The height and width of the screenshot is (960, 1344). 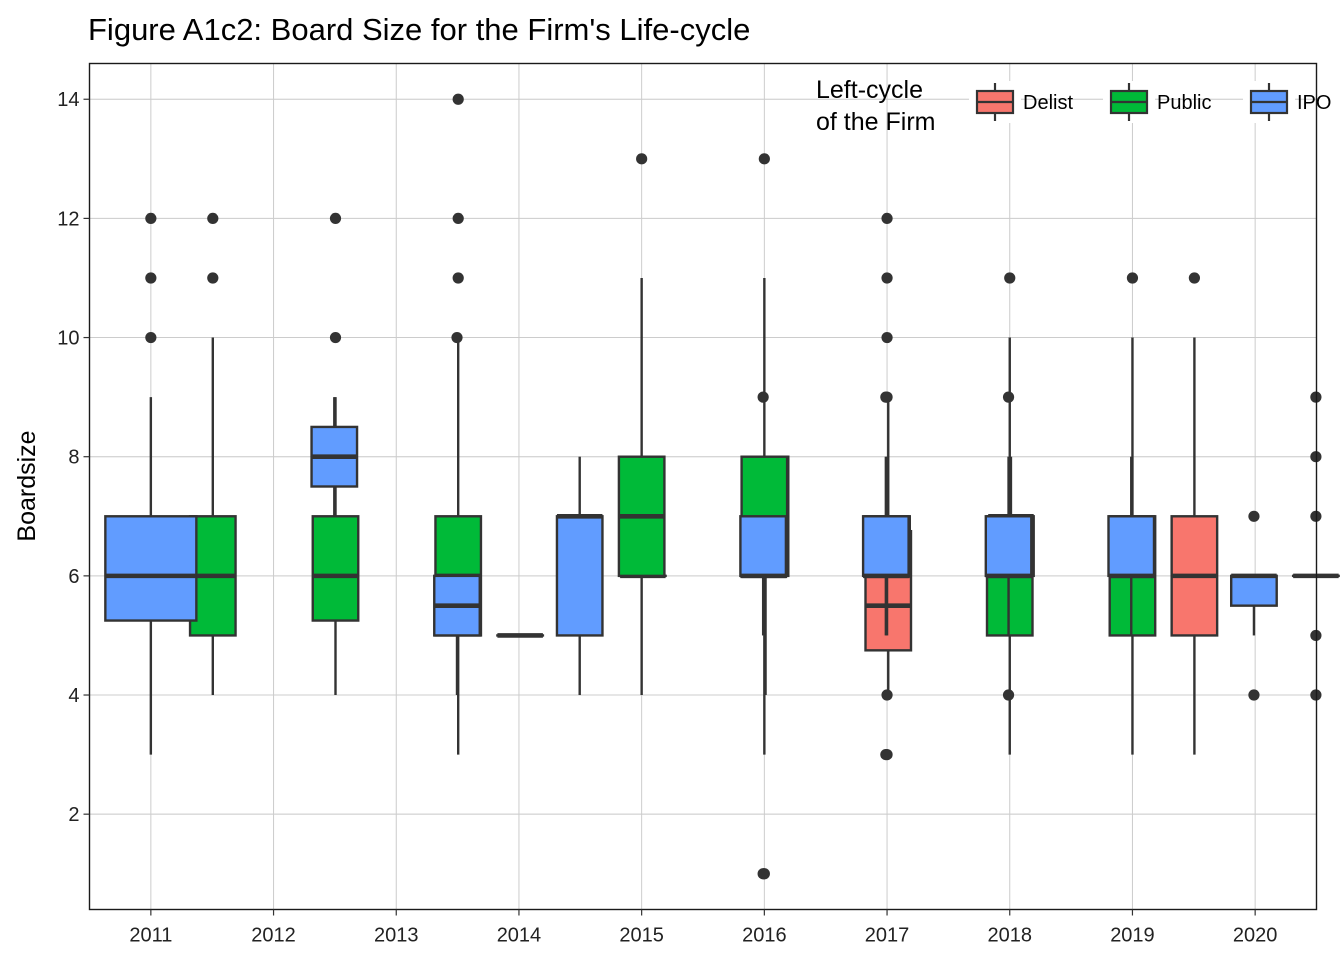 I want to click on x-tick-label: 2017, so click(x=887, y=936).